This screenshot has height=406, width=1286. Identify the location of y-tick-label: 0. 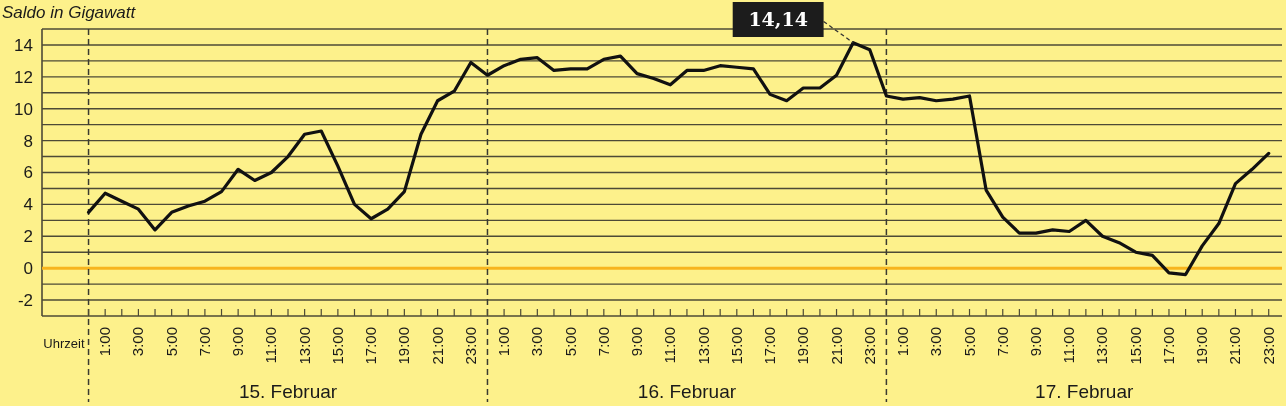
(28, 269).